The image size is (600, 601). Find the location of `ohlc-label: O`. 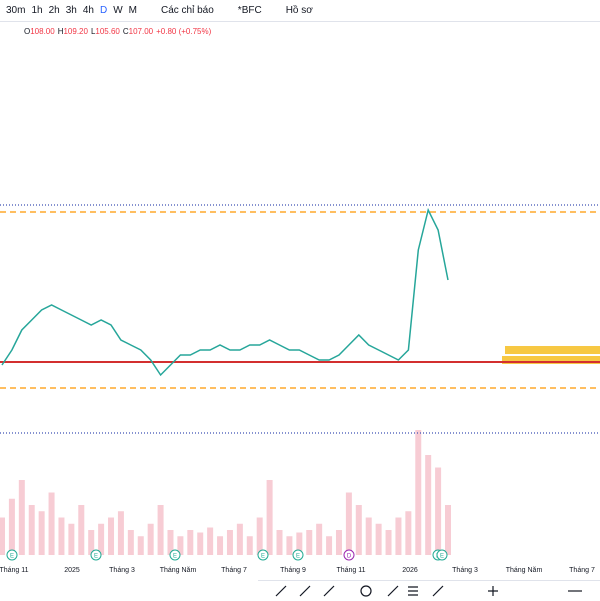

ohlc-label: O is located at coordinates (27, 31).